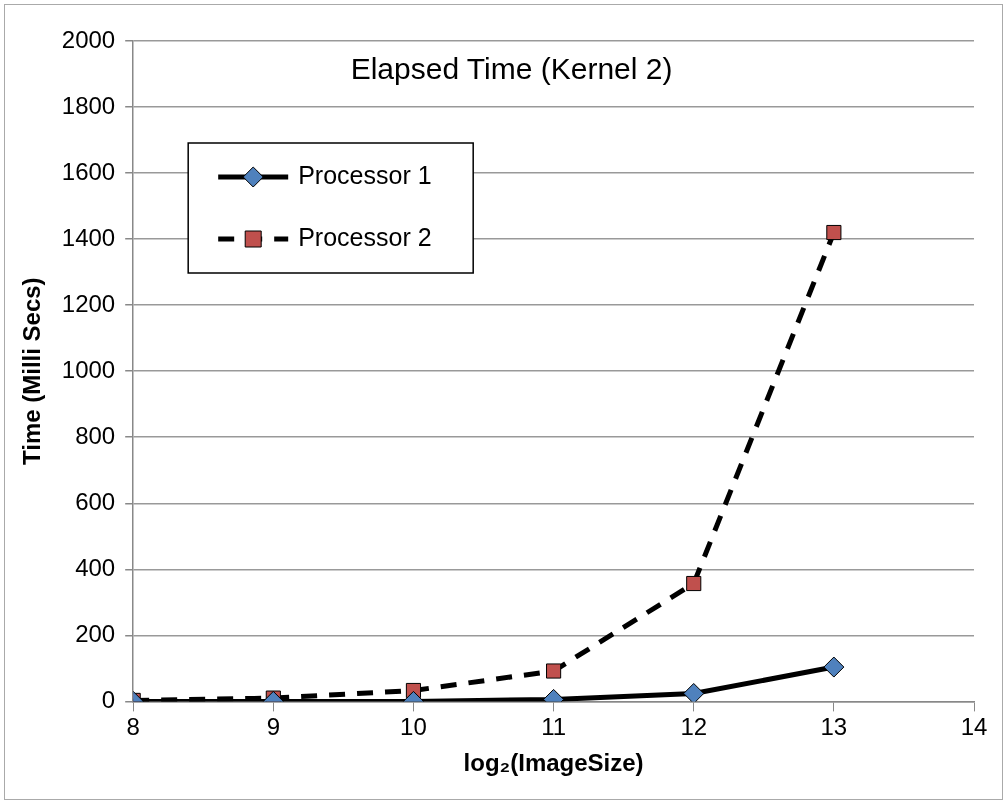 The height and width of the screenshot is (804, 1007). I want to click on y-tick-label: 800, so click(95, 435).